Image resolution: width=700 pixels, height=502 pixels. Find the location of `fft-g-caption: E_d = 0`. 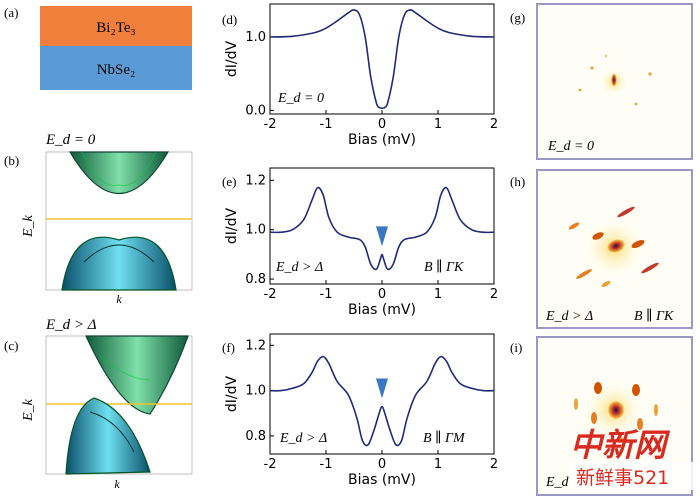

fft-g-caption: E_d = 0 is located at coordinates (570, 146).